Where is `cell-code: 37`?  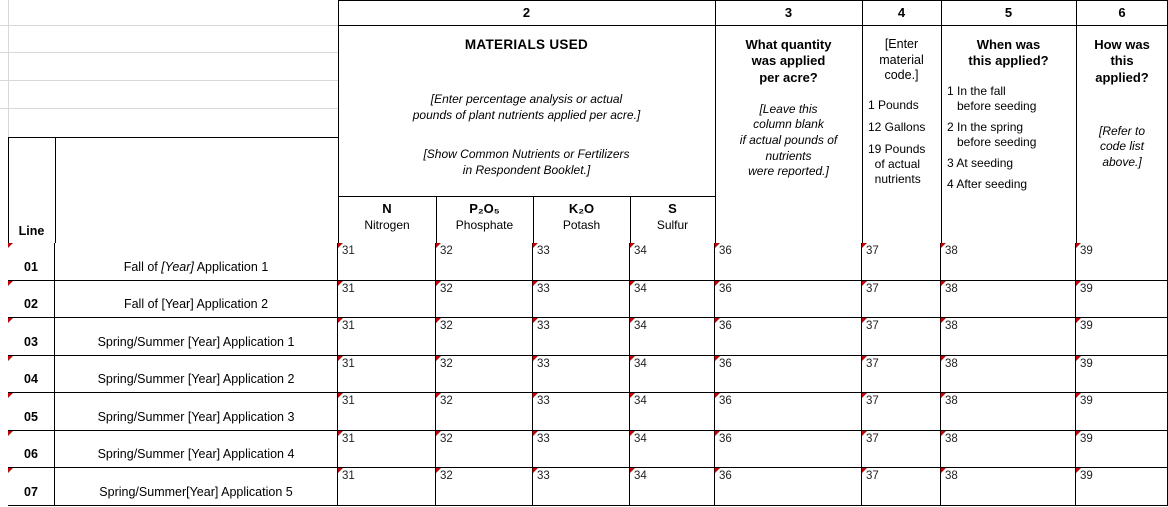 cell-code: 37 is located at coordinates (872, 476).